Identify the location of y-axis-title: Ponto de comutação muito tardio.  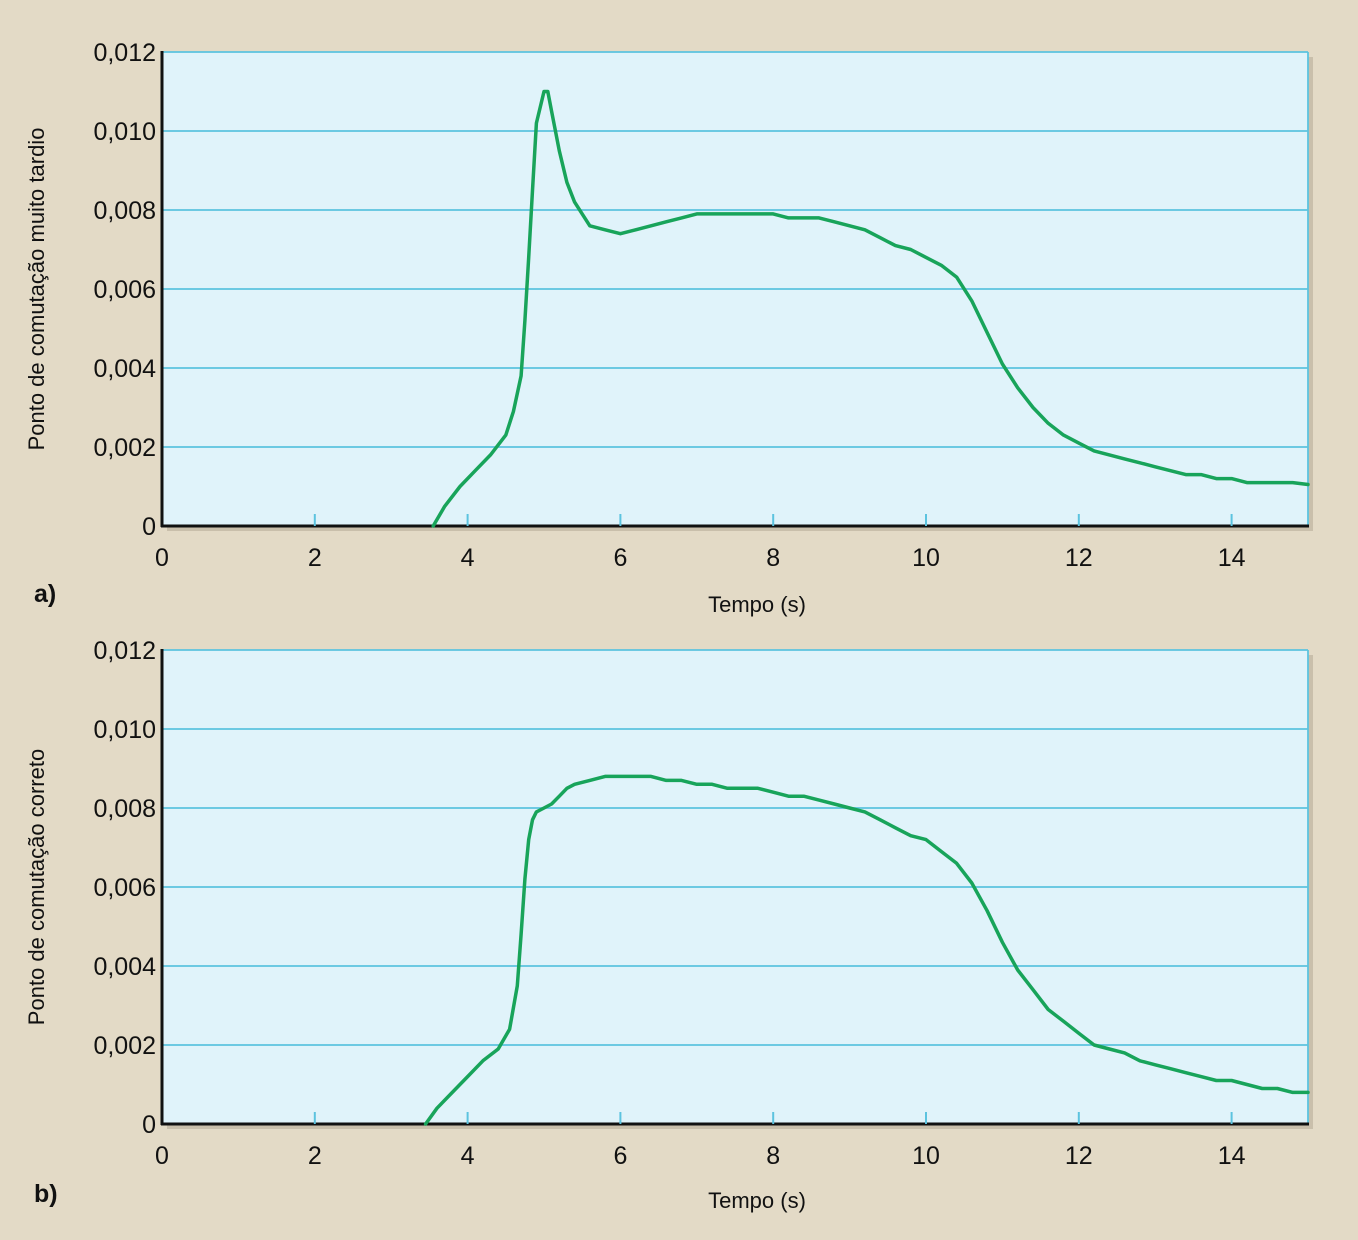
(36, 289).